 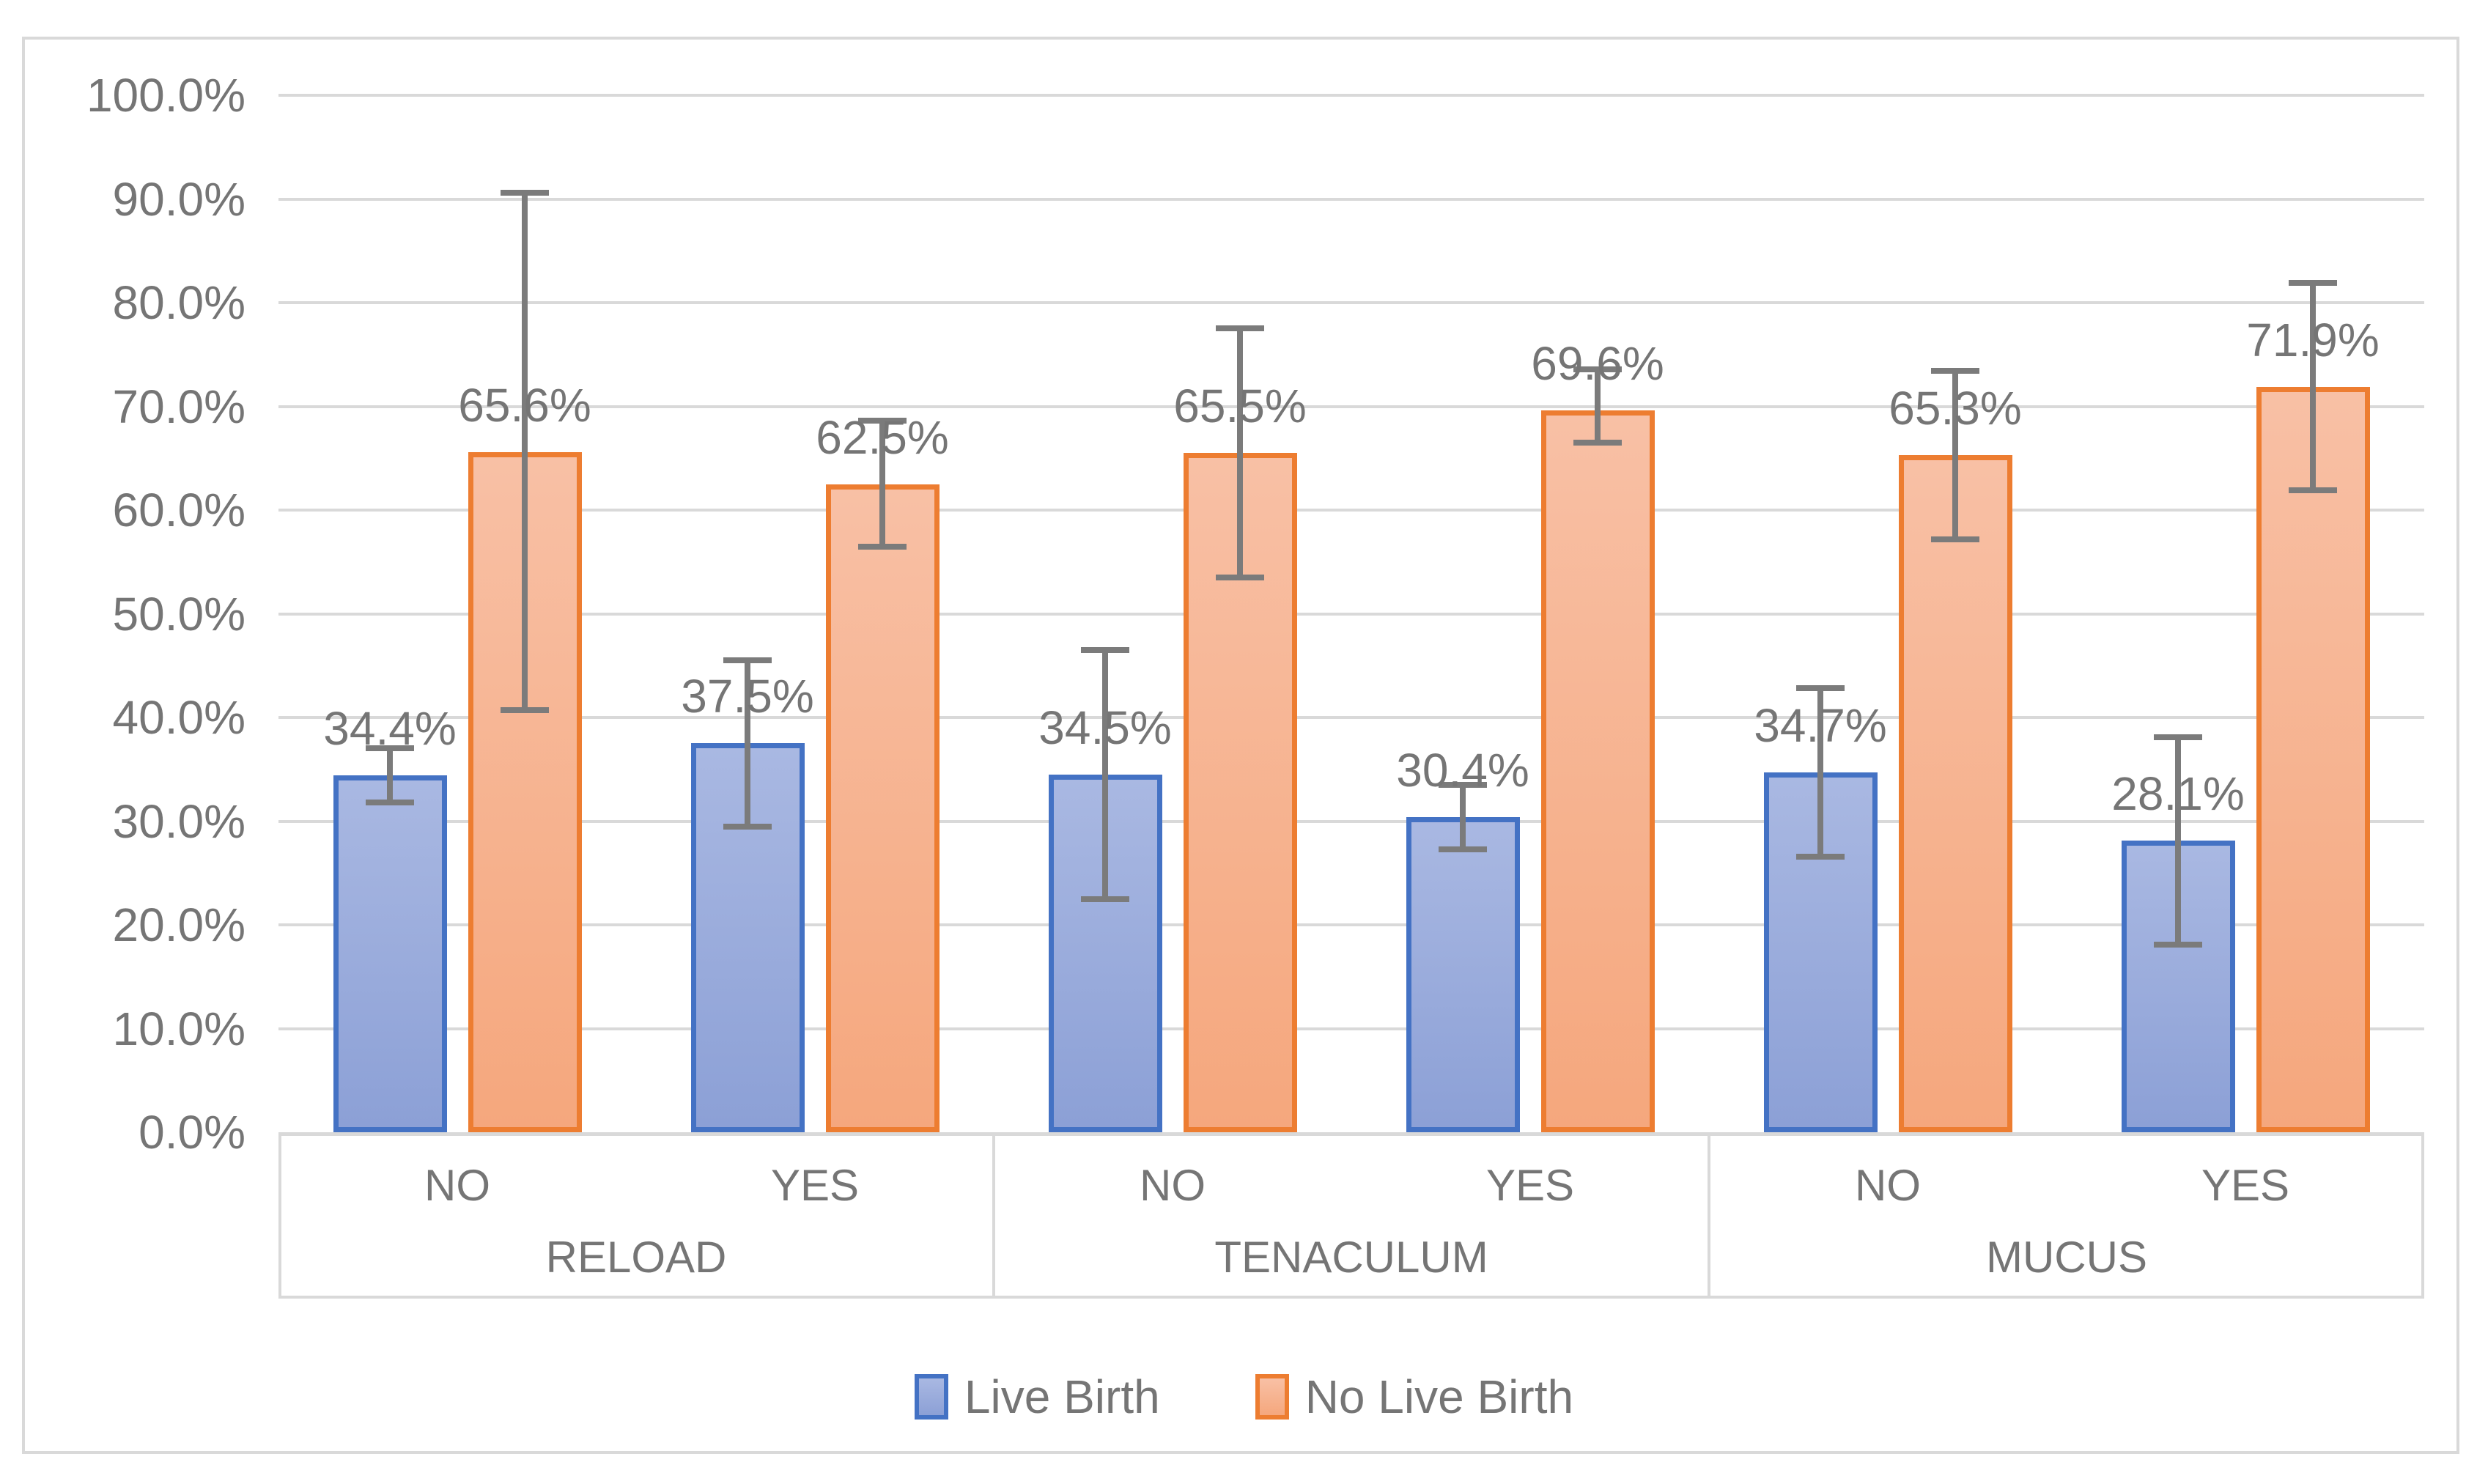 What do you see at coordinates (179, 924) in the screenshot?
I see `y-axis-tick-label: 20.0%` at bounding box center [179, 924].